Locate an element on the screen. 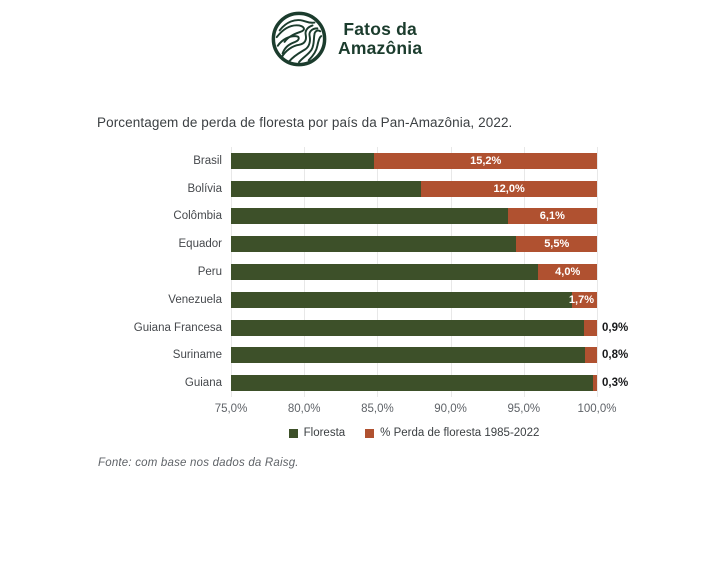 The height and width of the screenshot is (562, 725). bar-track: 15,2% is located at coordinates (414, 160).